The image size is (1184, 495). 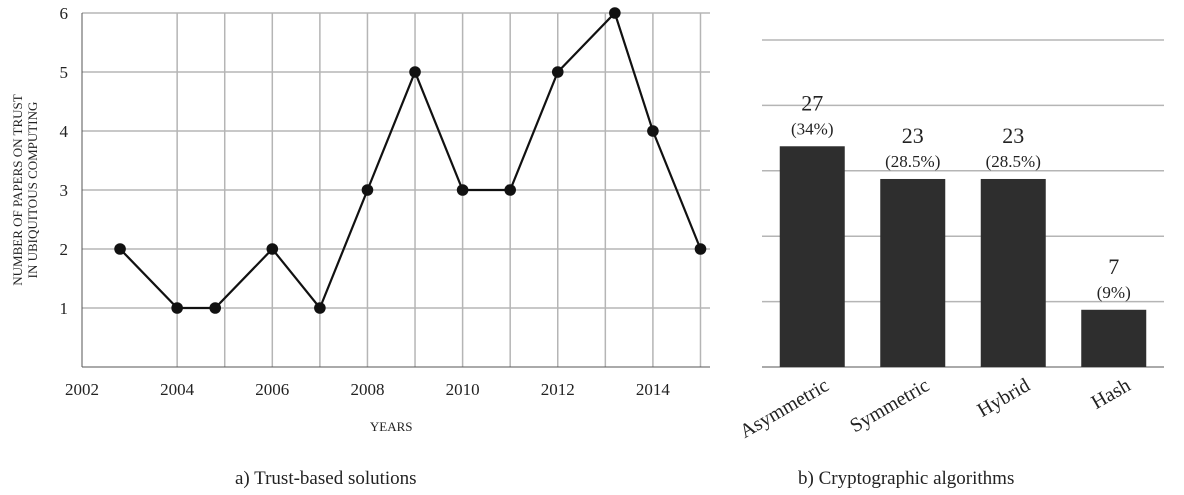 What do you see at coordinates (64, 249) in the screenshot?
I see `y-tick-label: 2` at bounding box center [64, 249].